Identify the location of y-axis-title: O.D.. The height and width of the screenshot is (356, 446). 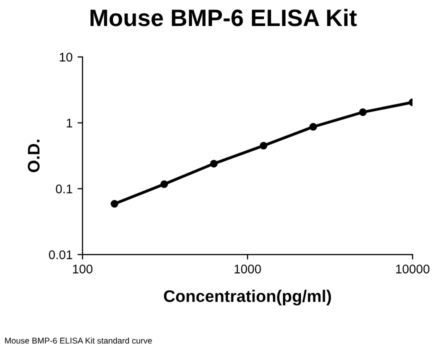
(34, 156).